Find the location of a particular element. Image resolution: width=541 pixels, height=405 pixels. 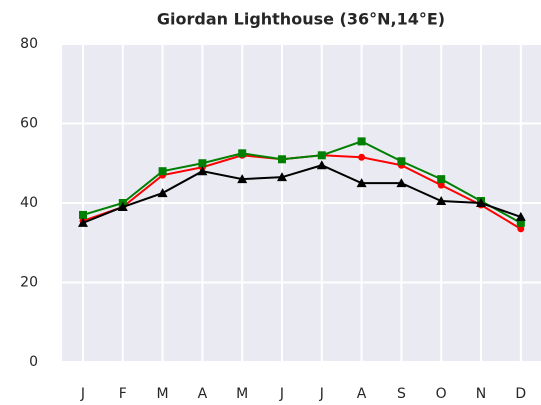

y-tick-label: 60 is located at coordinates (29, 124).